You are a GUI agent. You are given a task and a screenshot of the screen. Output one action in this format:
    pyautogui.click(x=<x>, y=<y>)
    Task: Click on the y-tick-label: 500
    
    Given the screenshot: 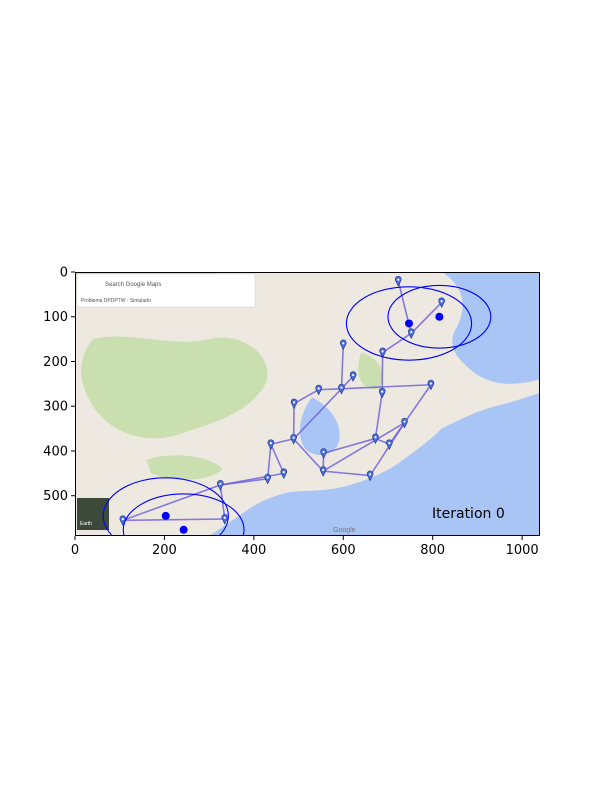 What is the action you would take?
    pyautogui.click(x=55, y=496)
    